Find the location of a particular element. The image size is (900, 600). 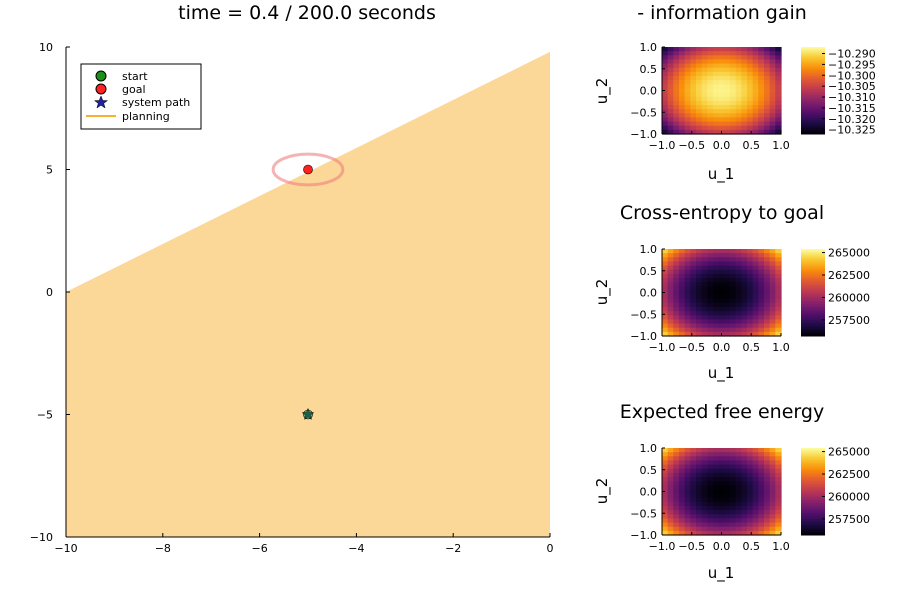

cross-entropy-xlabel: u_1 is located at coordinates (721, 373).